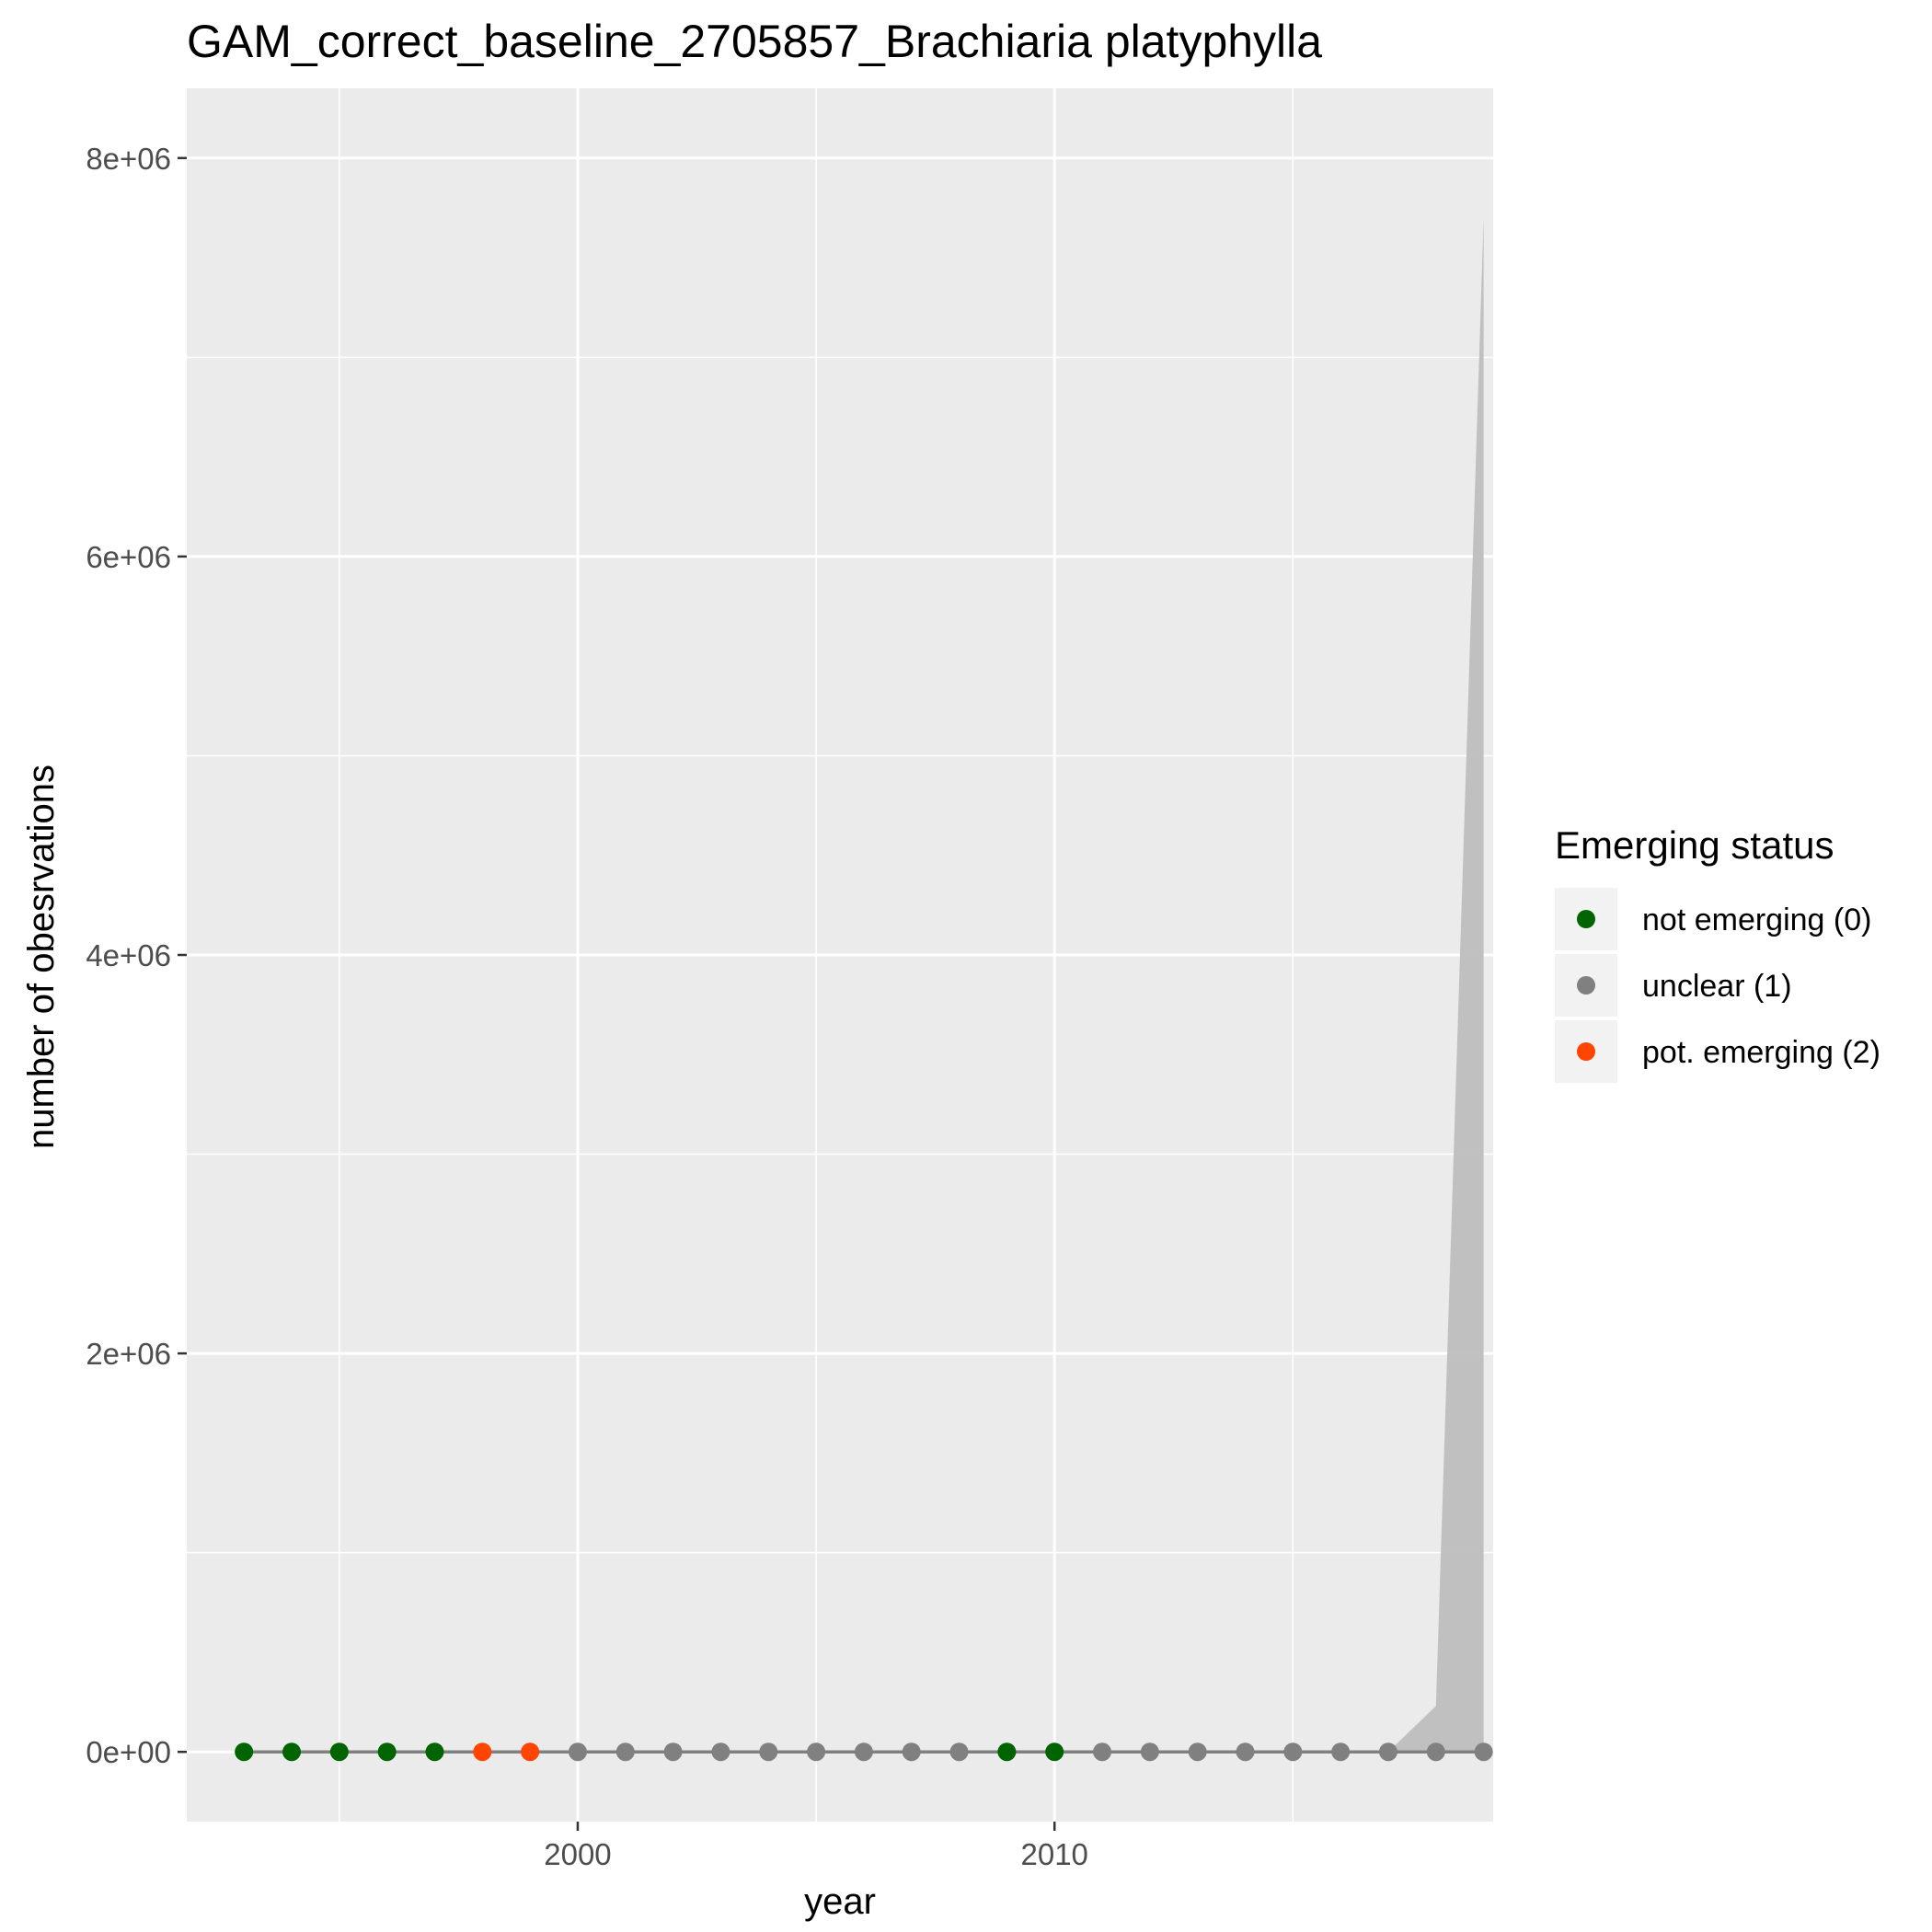 This screenshot has height=1932, width=1932. What do you see at coordinates (816, 1846) in the screenshot?
I see `x-axis: 2000 2010` at bounding box center [816, 1846].